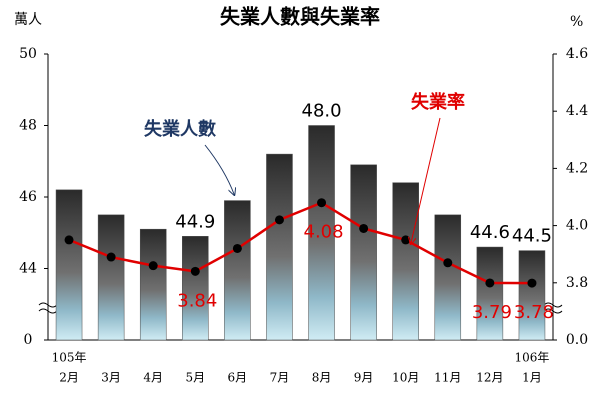 Image resolution: width=600 pixels, height=400 pixels. I want to click on line-value-label: 3.84, so click(197, 300).